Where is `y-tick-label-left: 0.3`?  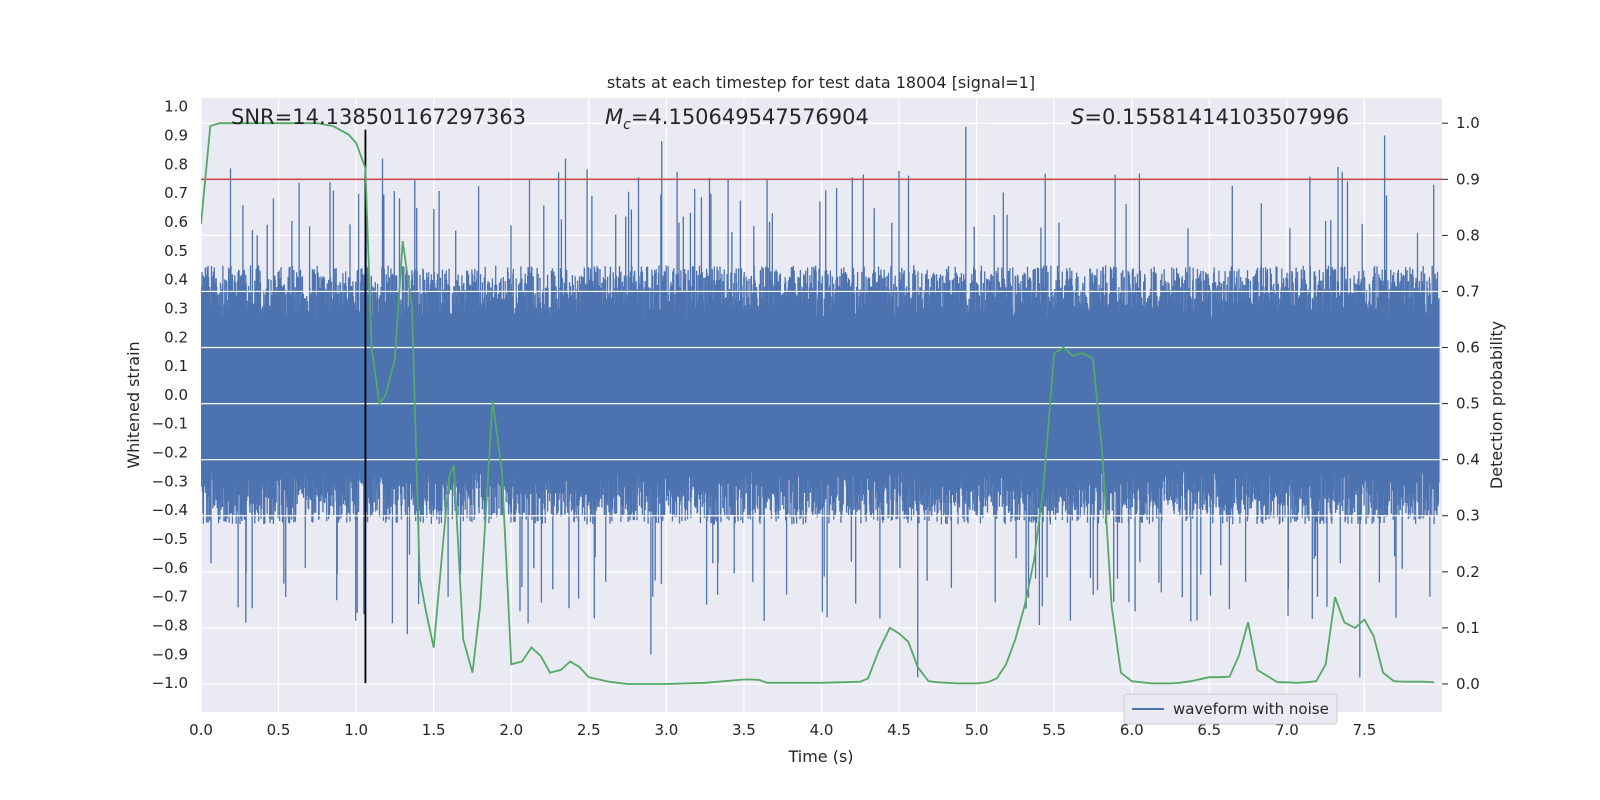
y-tick-label-left: 0.3 is located at coordinates (176, 308).